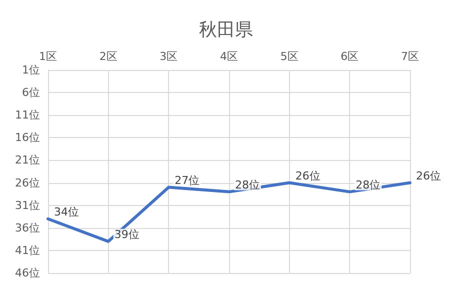 The width and height of the screenshot is (452, 303). What do you see at coordinates (169, 56) in the screenshot?
I see `x-tick-label: 3区` at bounding box center [169, 56].